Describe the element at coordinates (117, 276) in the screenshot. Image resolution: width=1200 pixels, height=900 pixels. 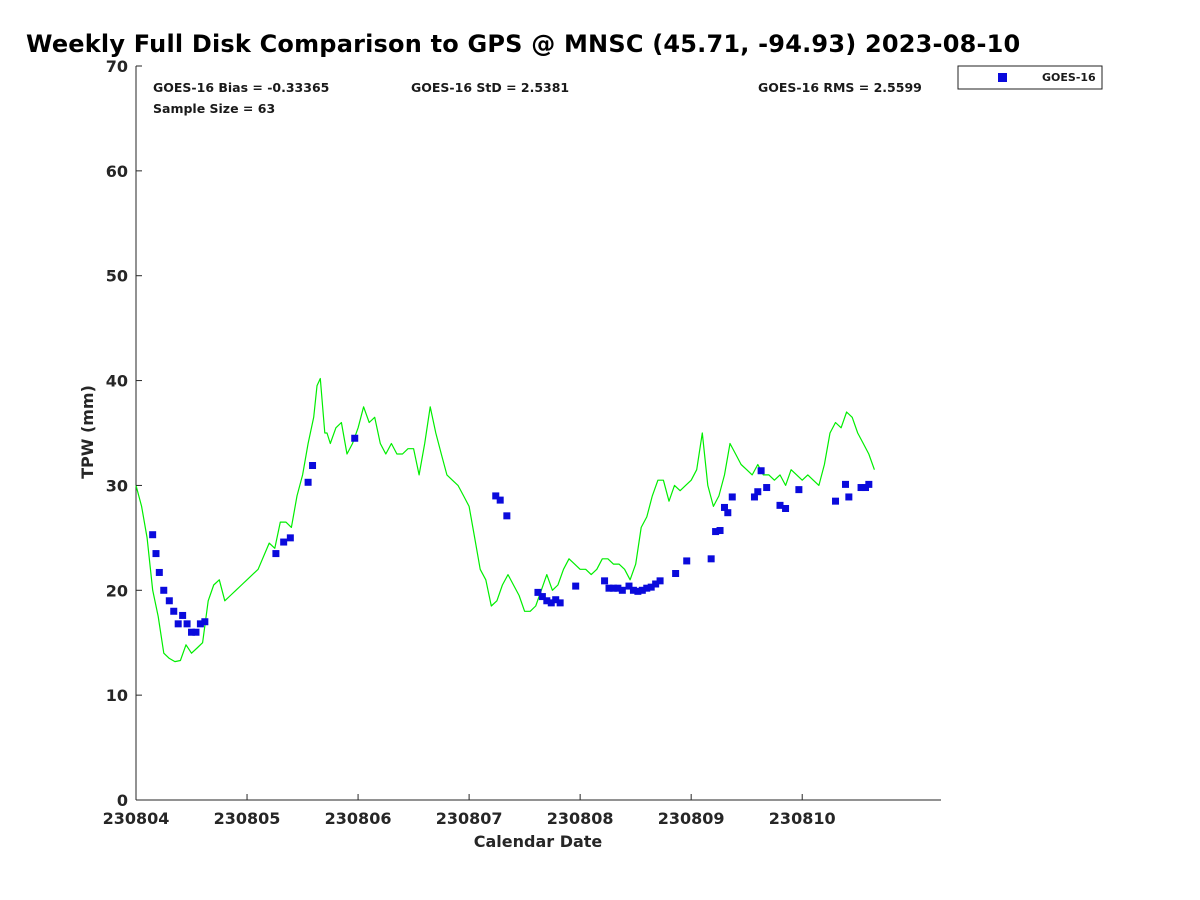
I see `y-tick-label: 50` at that location.